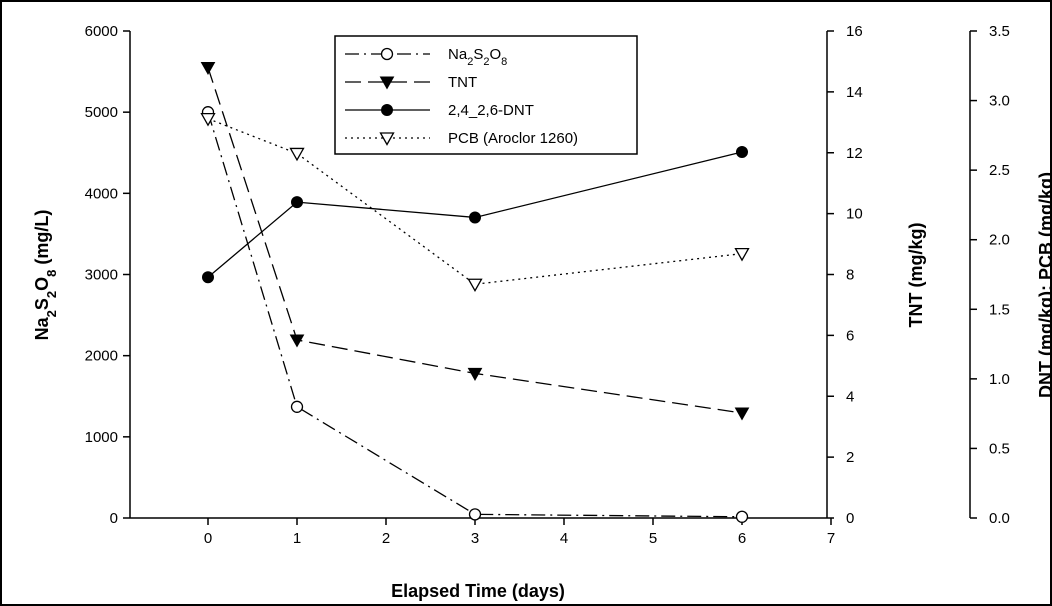 The height and width of the screenshot is (606, 1052). I want to click on legend-label-1: TNT, so click(462, 82).